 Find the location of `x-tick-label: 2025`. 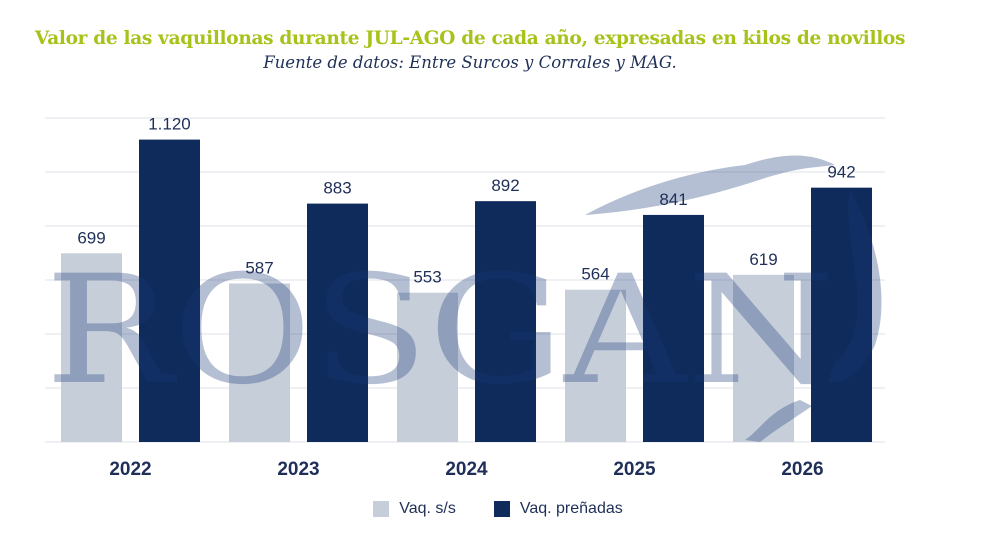

x-tick-label: 2025 is located at coordinates (634, 469).